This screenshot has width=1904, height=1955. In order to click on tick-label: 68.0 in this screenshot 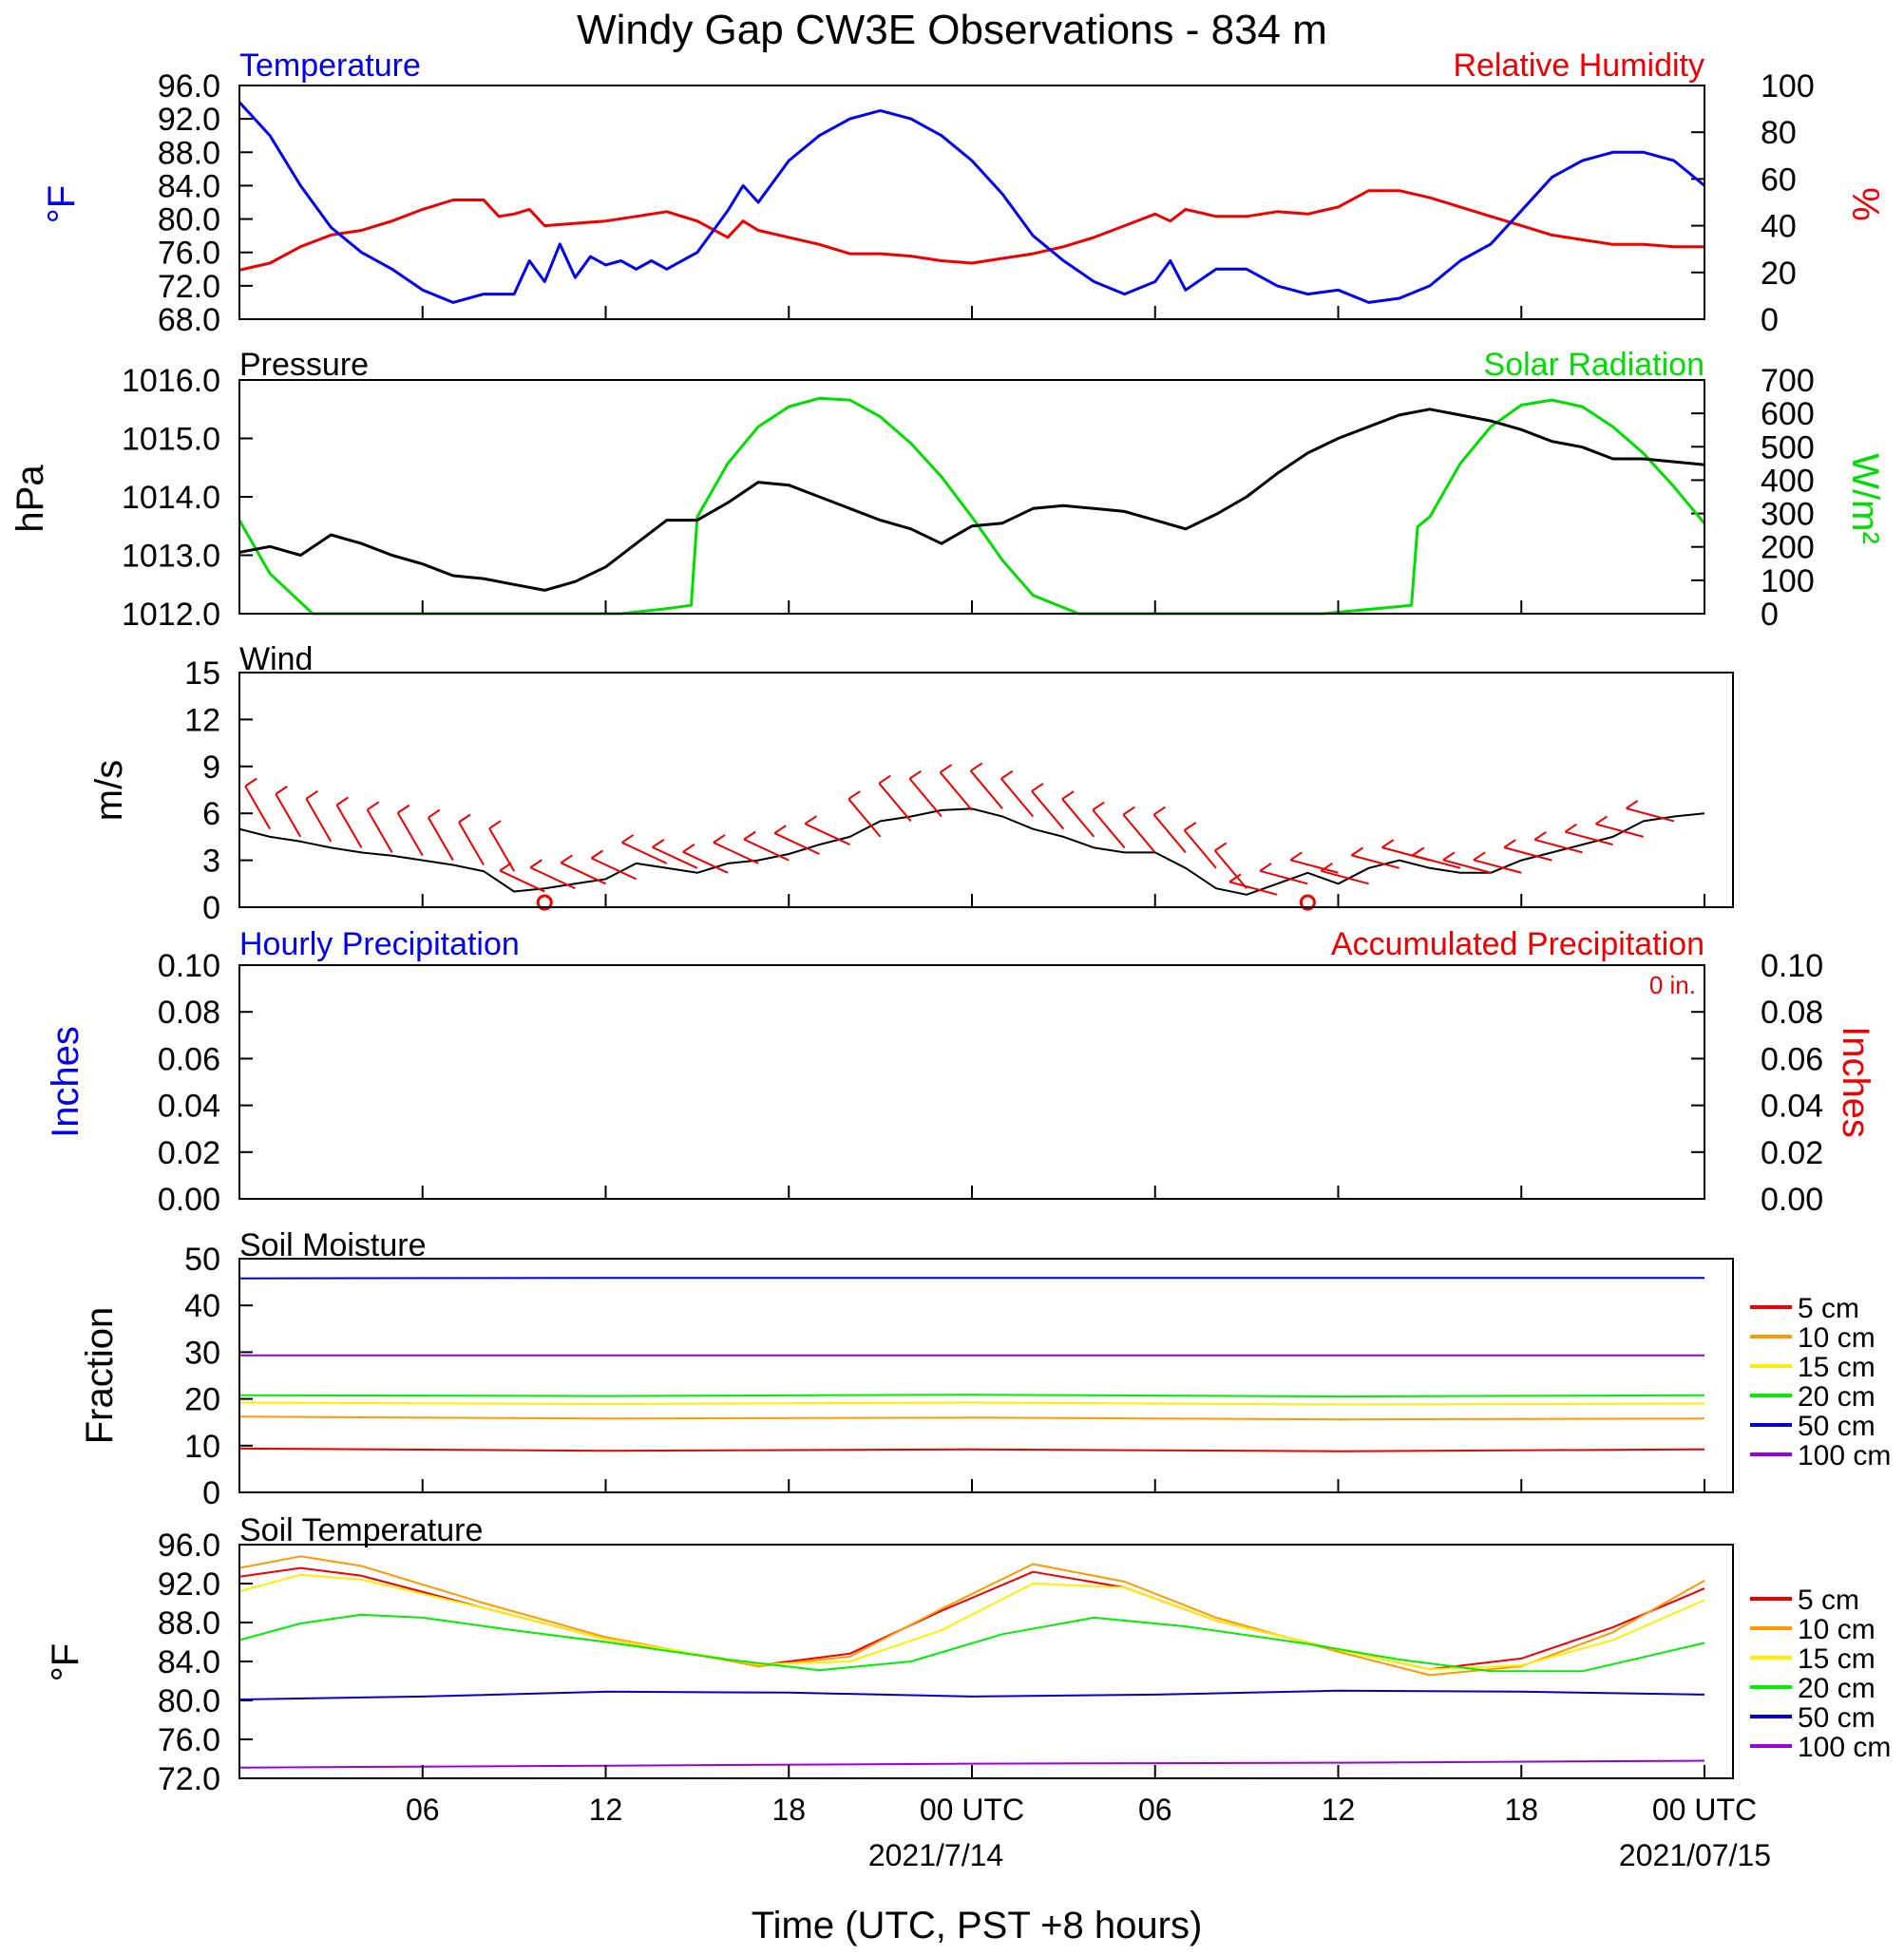, I will do `click(189, 320)`.